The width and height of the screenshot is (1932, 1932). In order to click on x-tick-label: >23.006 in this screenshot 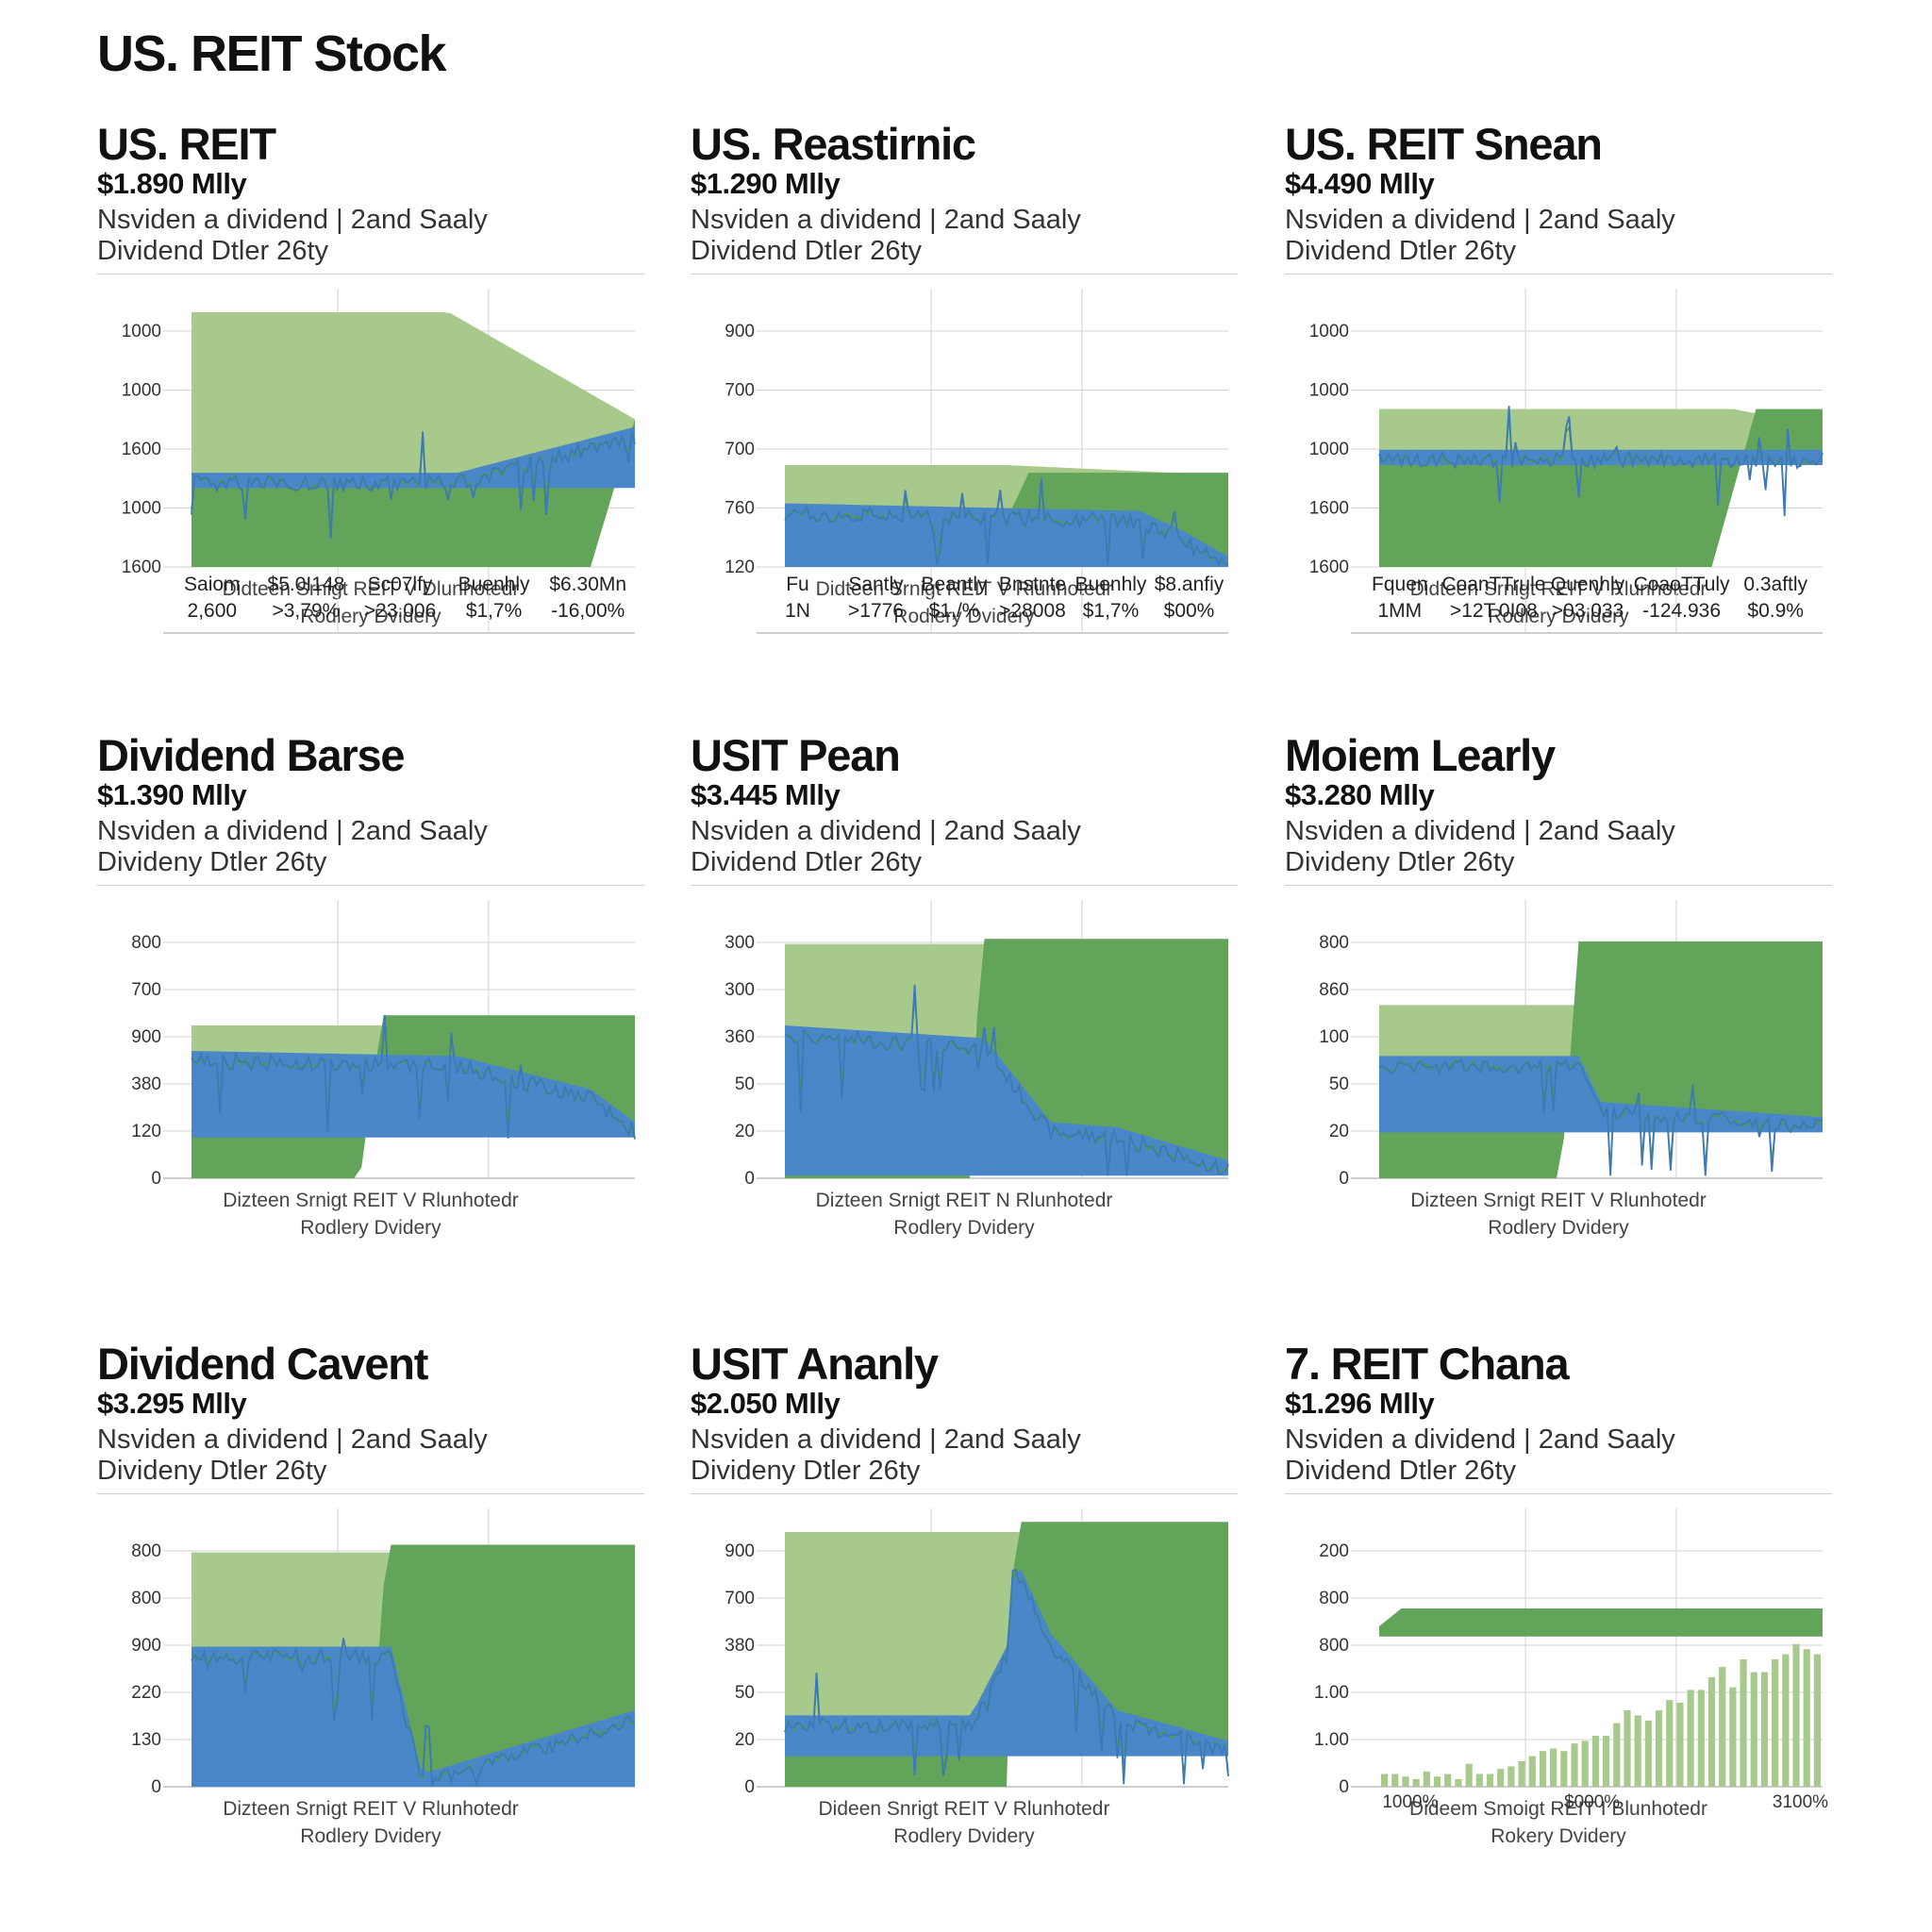, I will do `click(401, 611)`.